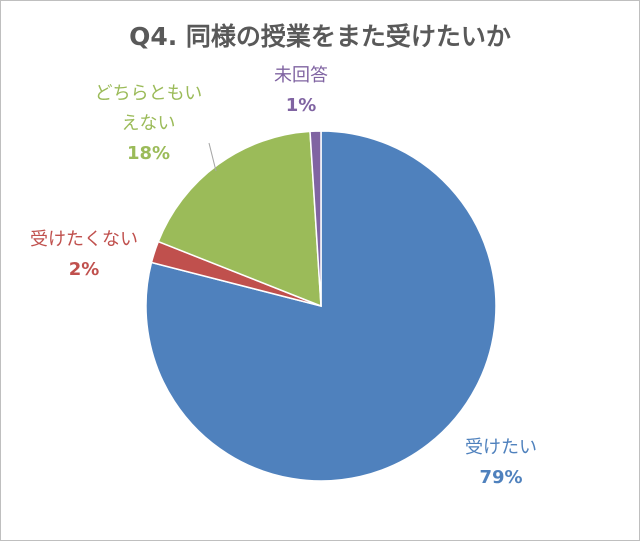  Describe the element at coordinates (212, 157) in the screenshot. I see `leader-line` at that location.